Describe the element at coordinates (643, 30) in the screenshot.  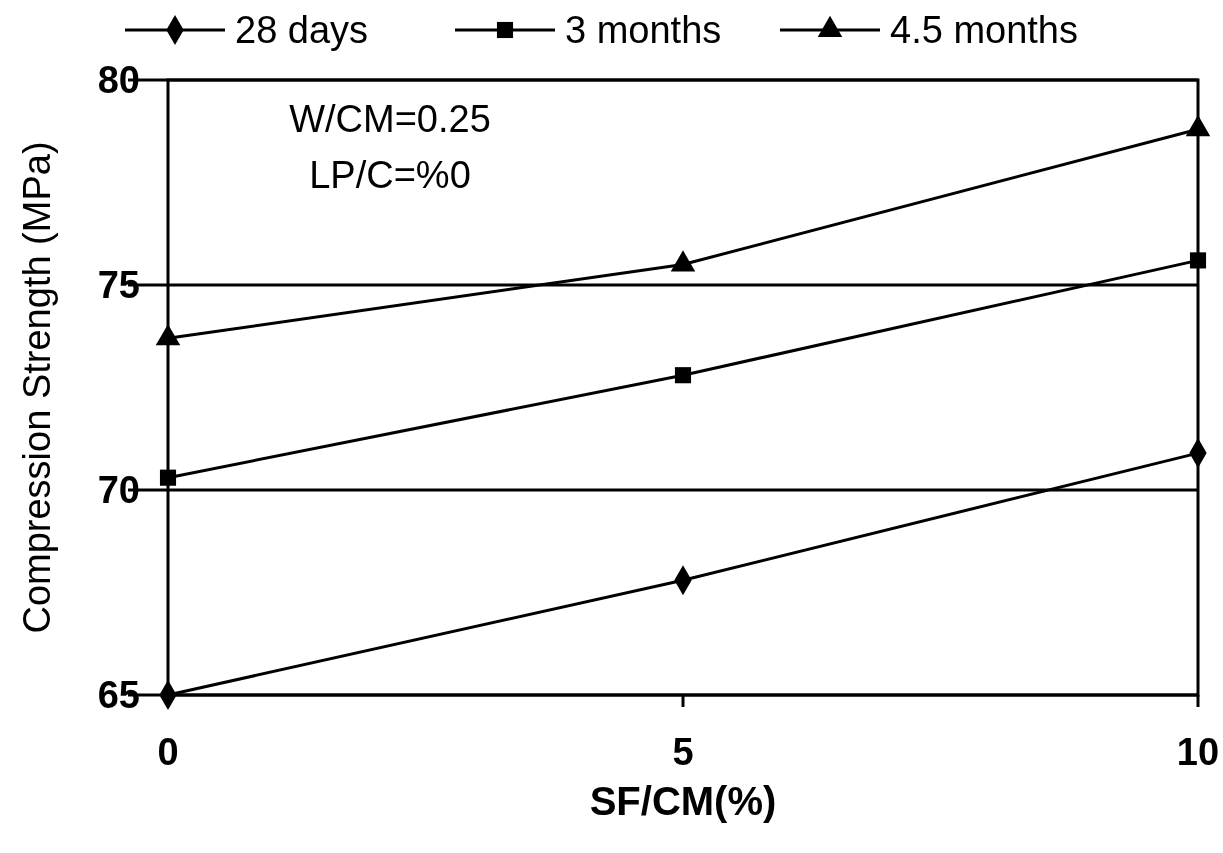
I see `legend-label: 3 months` at that location.